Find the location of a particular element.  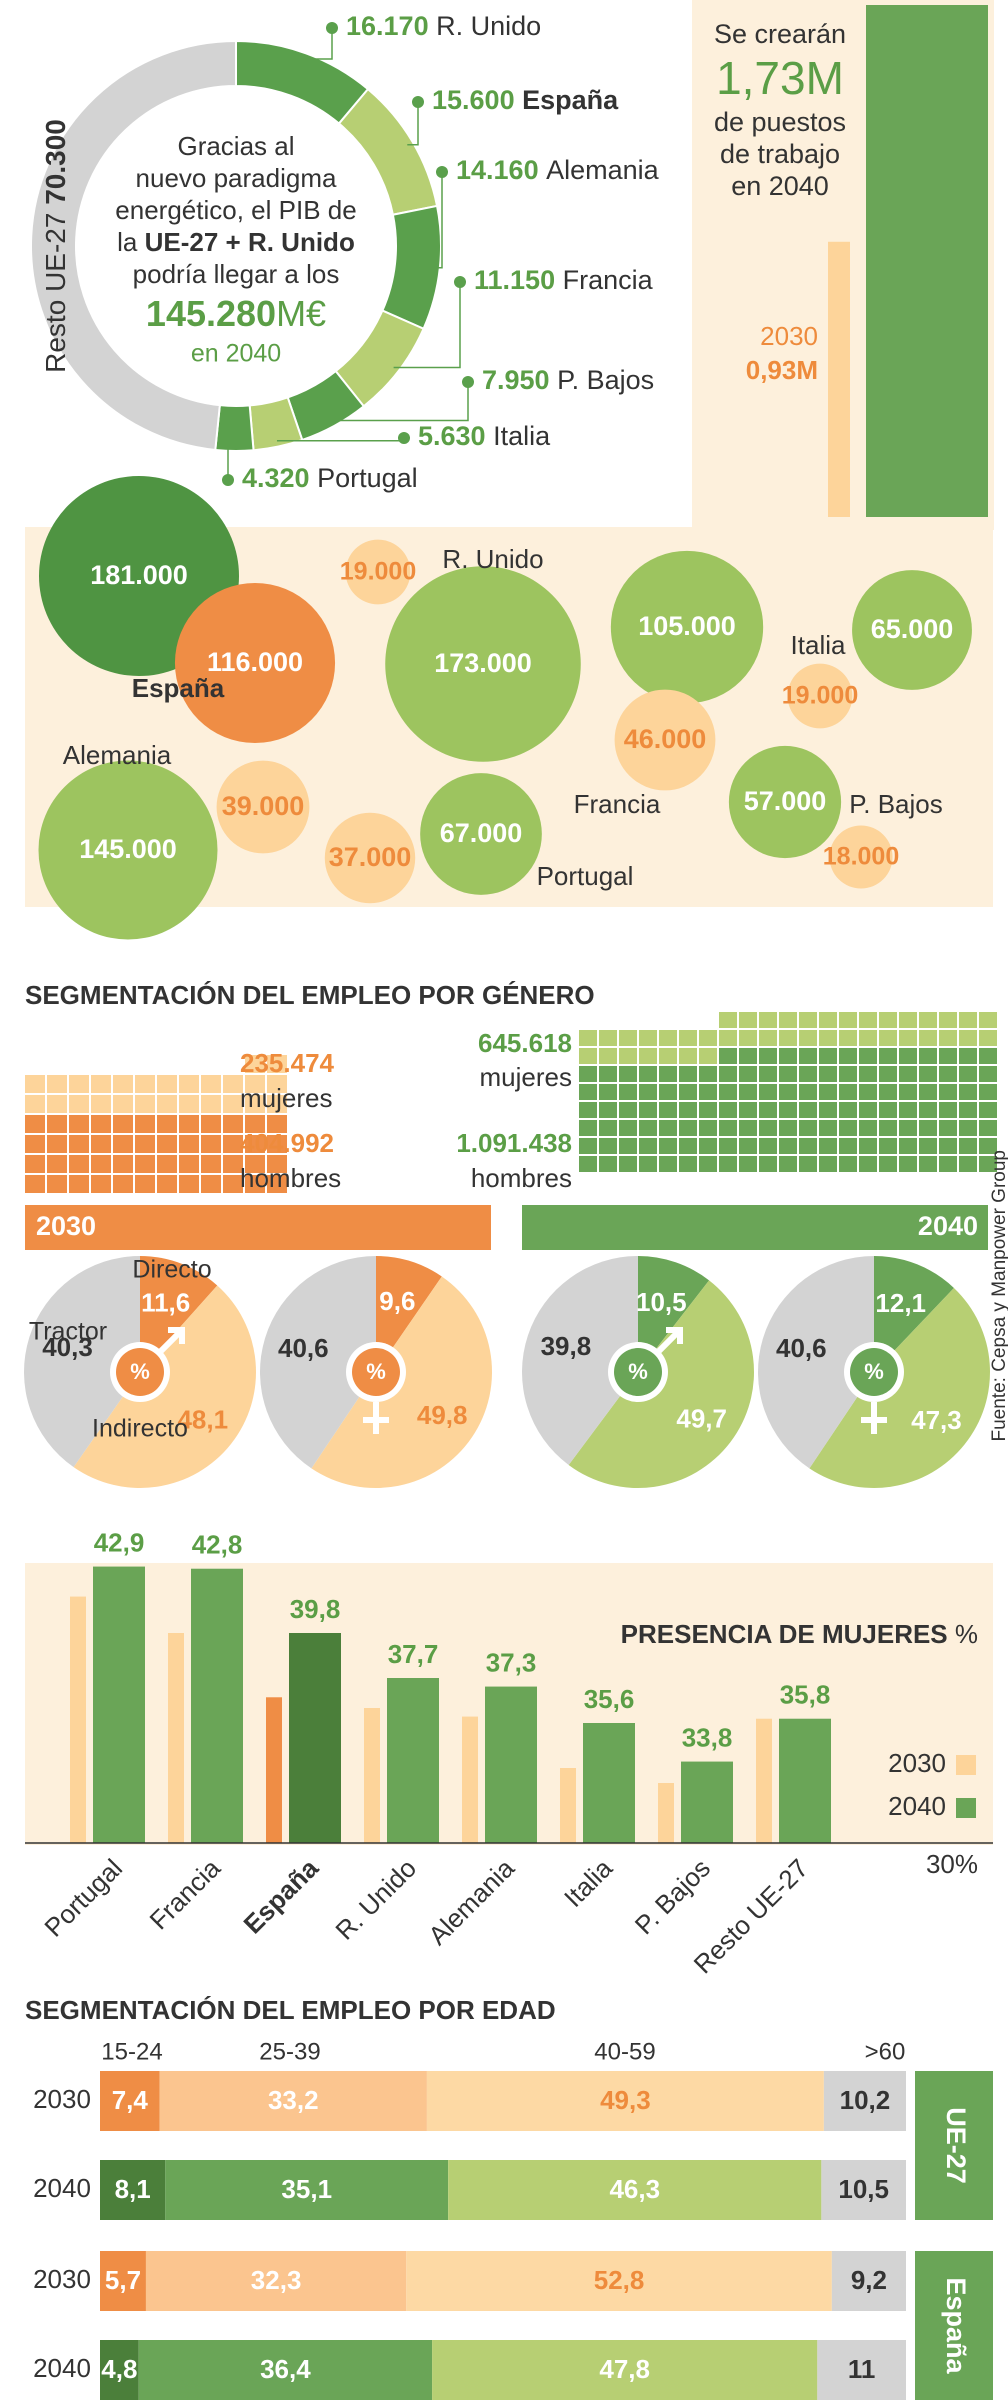

women-count-2040: 645.618 is located at coordinates (525, 1043).